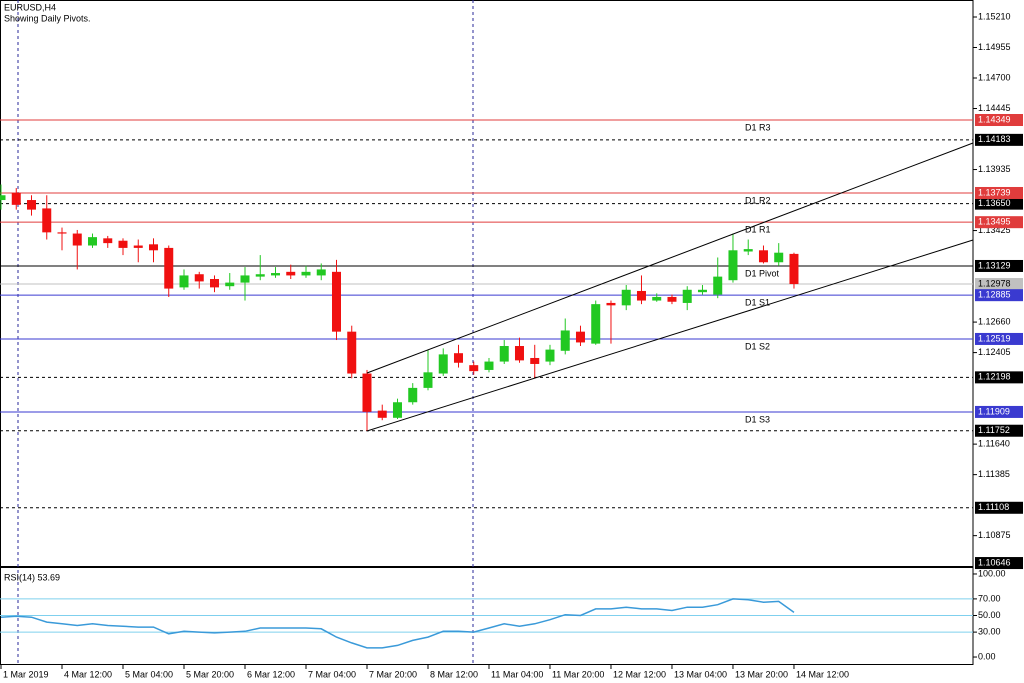  I want to click on x-tick-label: 13 Mar 20:00, so click(761, 674).